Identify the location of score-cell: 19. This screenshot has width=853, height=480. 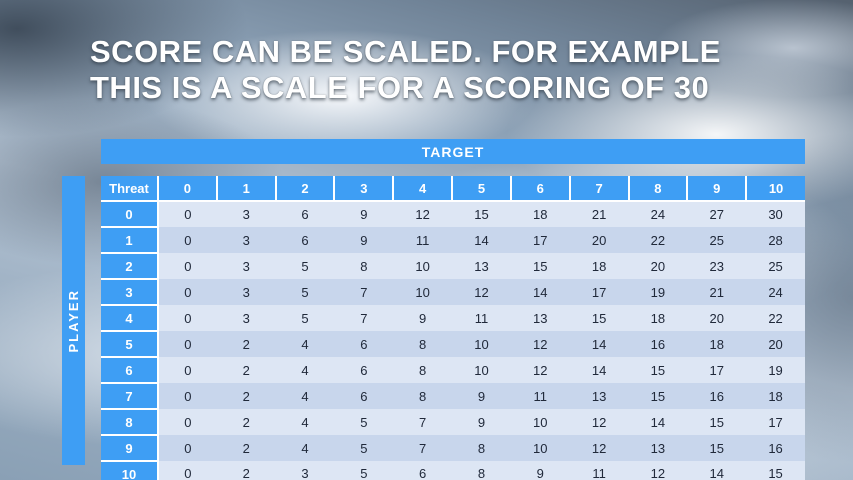
(658, 292).